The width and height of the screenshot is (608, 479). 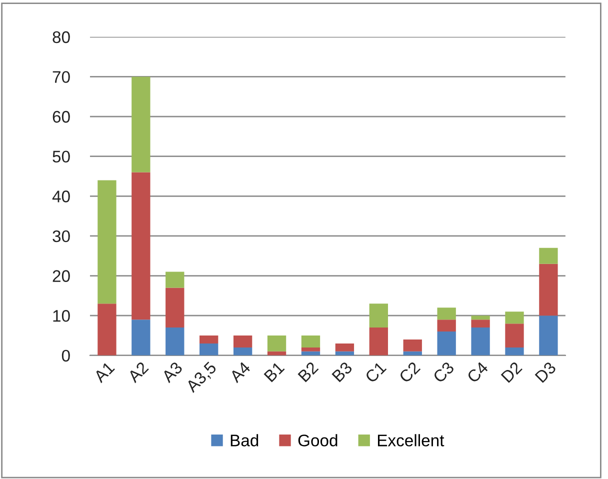 I want to click on y-tick-label: 60, so click(x=61, y=116).